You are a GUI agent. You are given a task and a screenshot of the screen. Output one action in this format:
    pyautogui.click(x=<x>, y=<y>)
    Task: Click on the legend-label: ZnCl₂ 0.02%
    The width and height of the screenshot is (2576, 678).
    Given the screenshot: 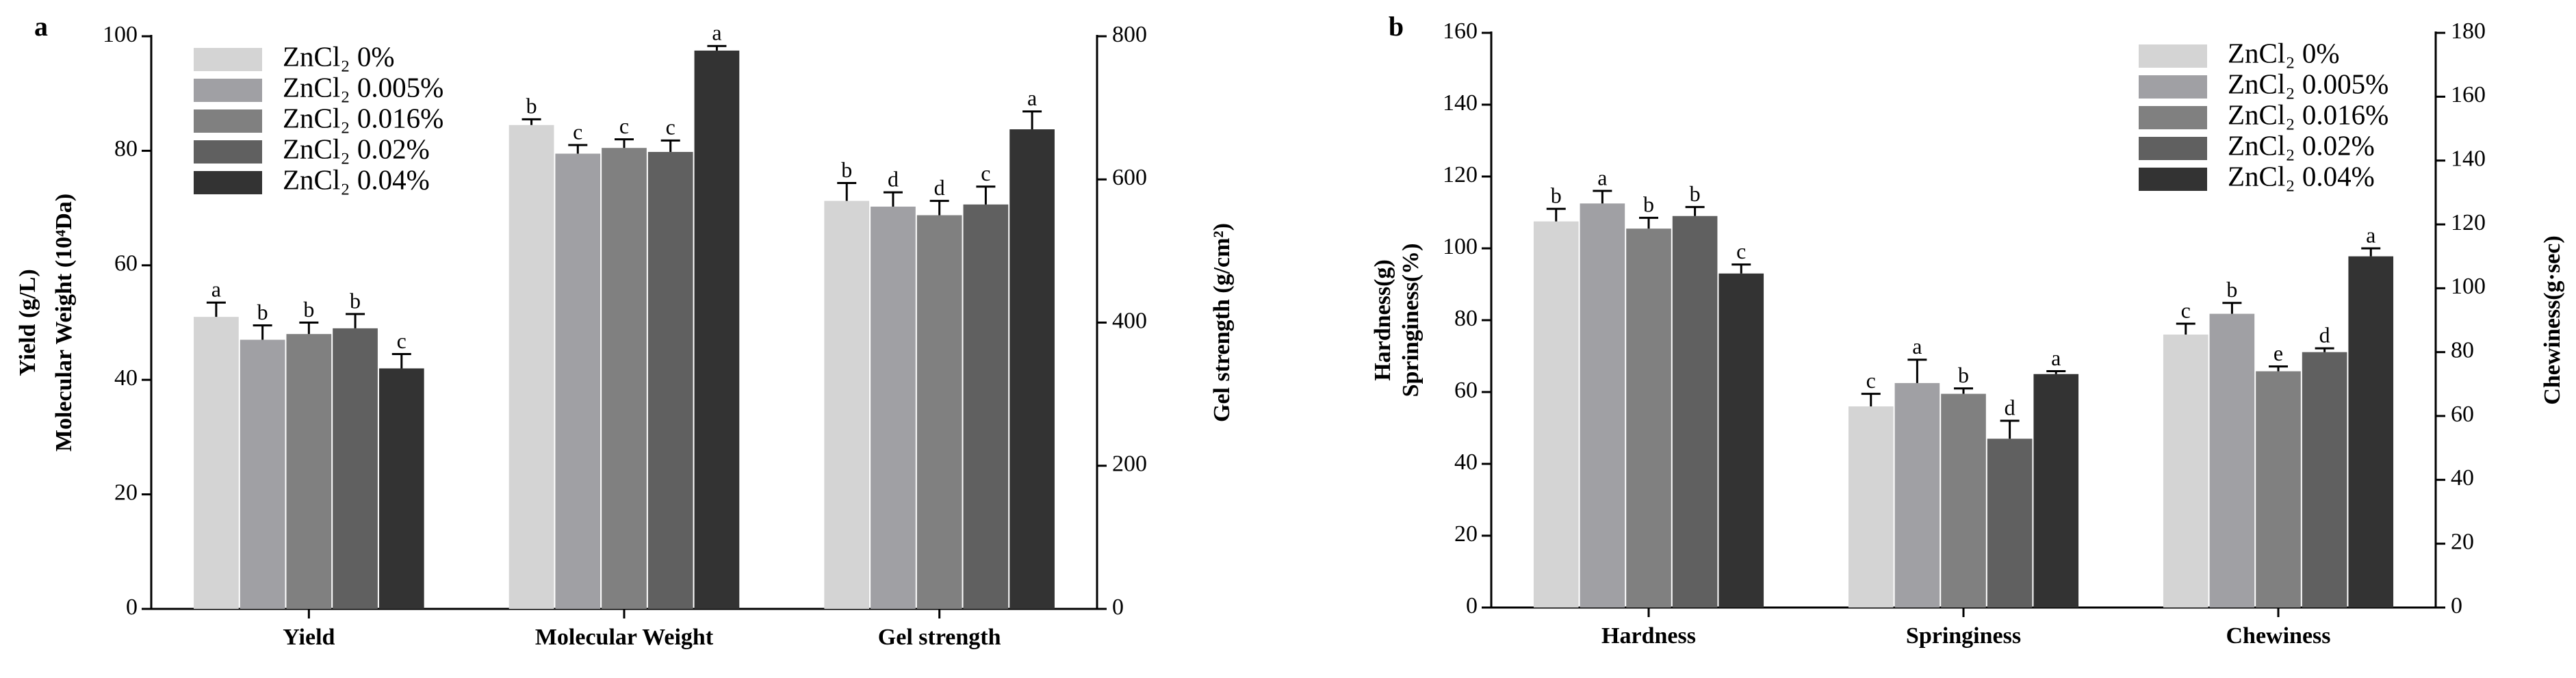 What is the action you would take?
    pyautogui.click(x=2301, y=145)
    